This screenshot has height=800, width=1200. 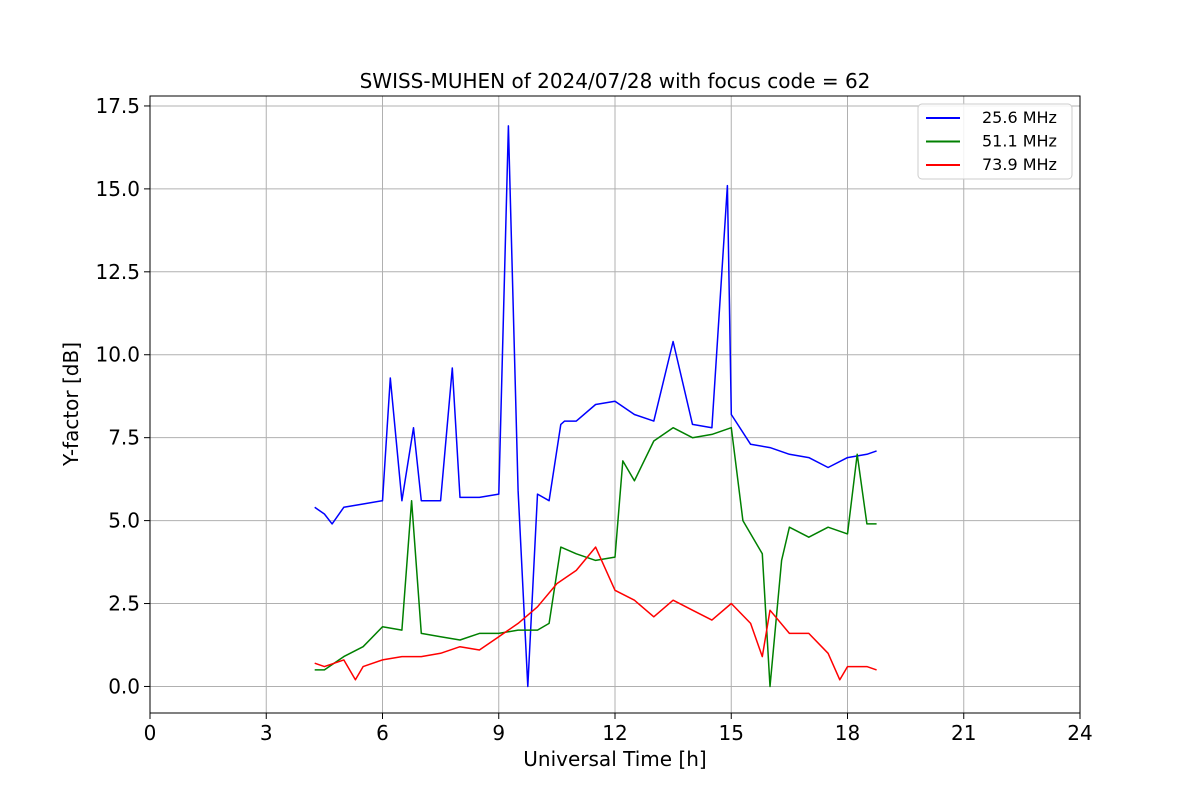 I want to click on y-tick-label: 2.5, so click(x=124, y=604).